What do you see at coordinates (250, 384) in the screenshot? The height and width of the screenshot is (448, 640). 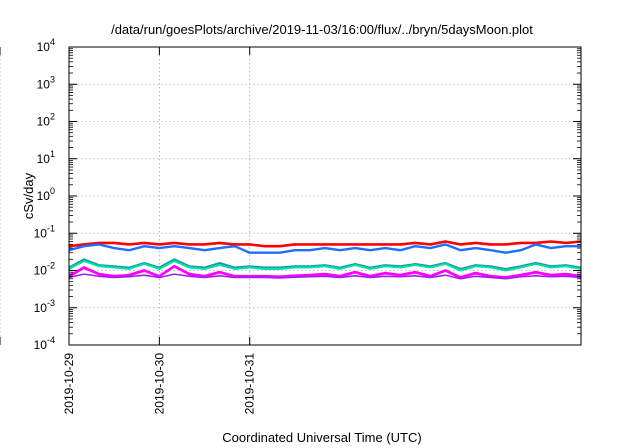 I see `x-tick-label: 2019-10-31` at bounding box center [250, 384].